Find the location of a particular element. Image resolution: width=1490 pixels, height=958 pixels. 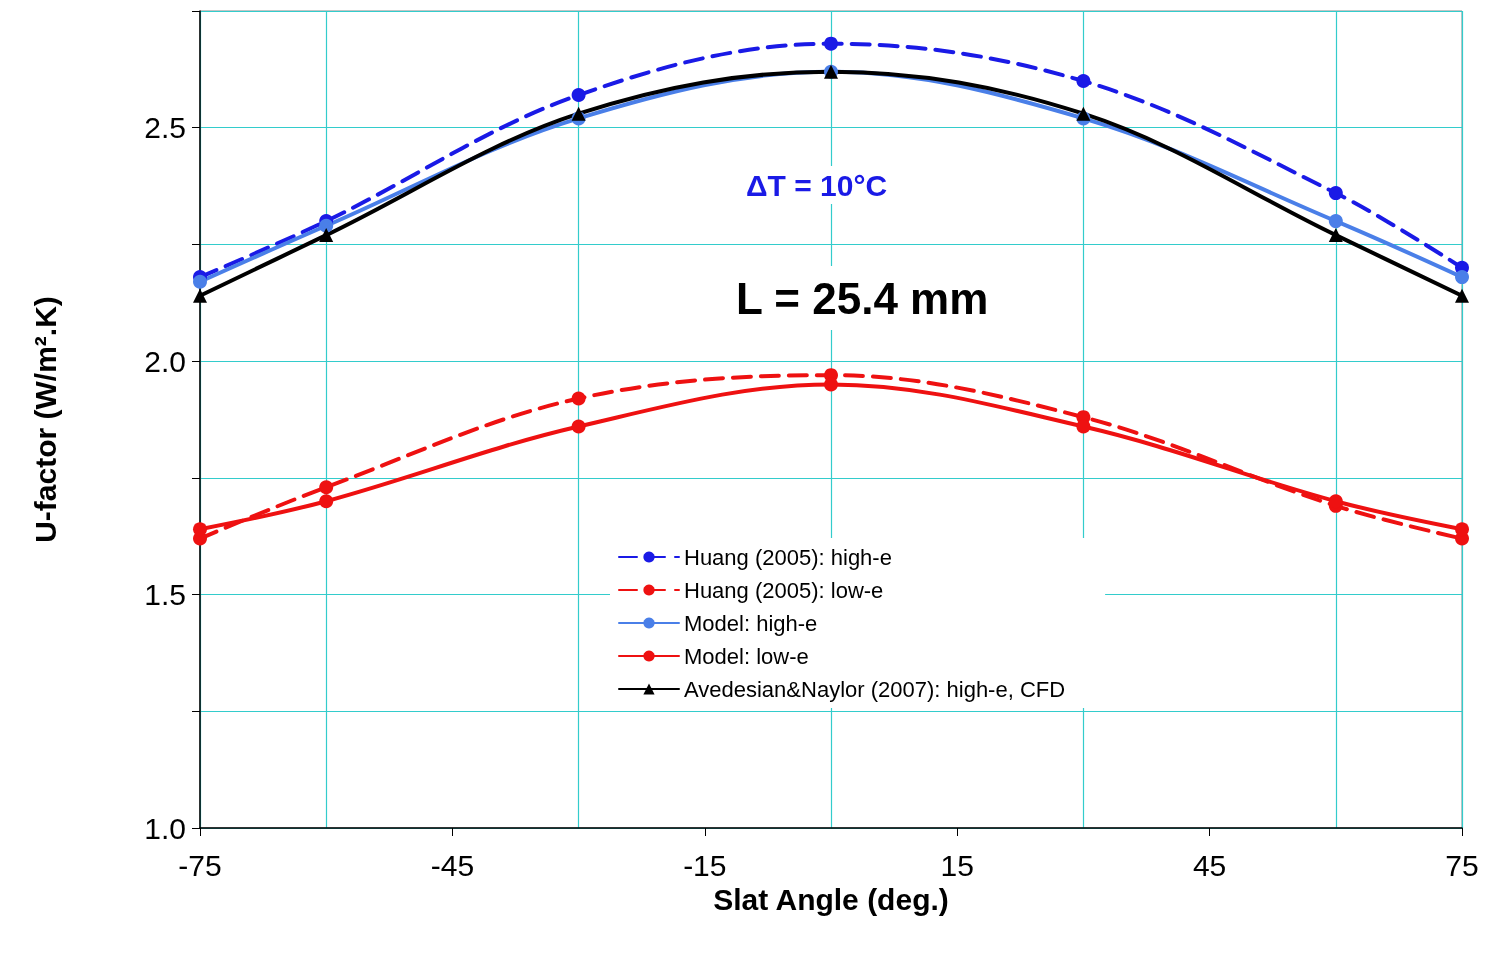

x-tick-label: 45 is located at coordinates (1209, 865).